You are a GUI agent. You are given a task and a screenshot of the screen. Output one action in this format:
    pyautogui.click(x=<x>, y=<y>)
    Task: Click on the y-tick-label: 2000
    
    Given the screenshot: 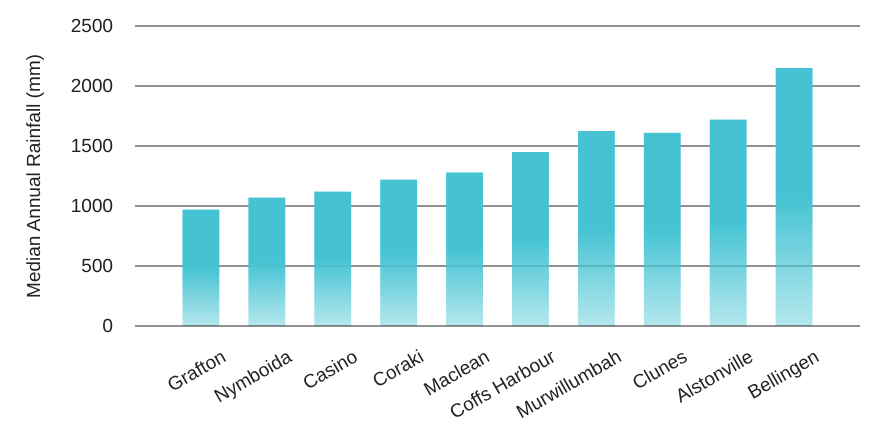 What is the action you would take?
    pyautogui.click(x=91, y=87)
    